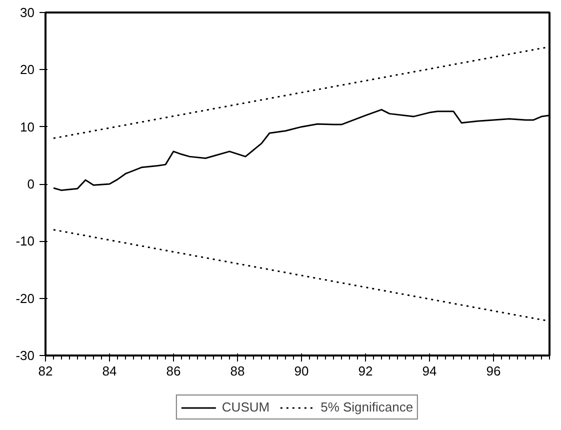  What do you see at coordinates (246, 407) in the screenshot?
I see `legend-label: CUSUM` at bounding box center [246, 407].